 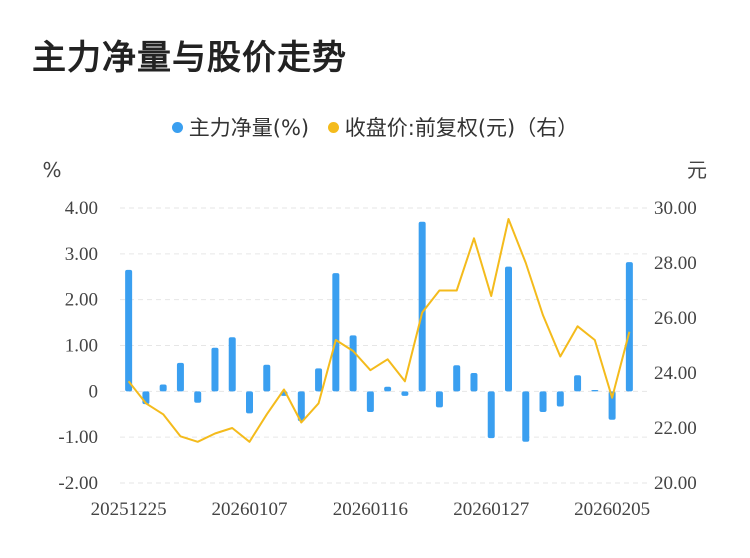 What do you see at coordinates (78, 483) in the screenshot?
I see `left-tick-label: -2.00` at bounding box center [78, 483].